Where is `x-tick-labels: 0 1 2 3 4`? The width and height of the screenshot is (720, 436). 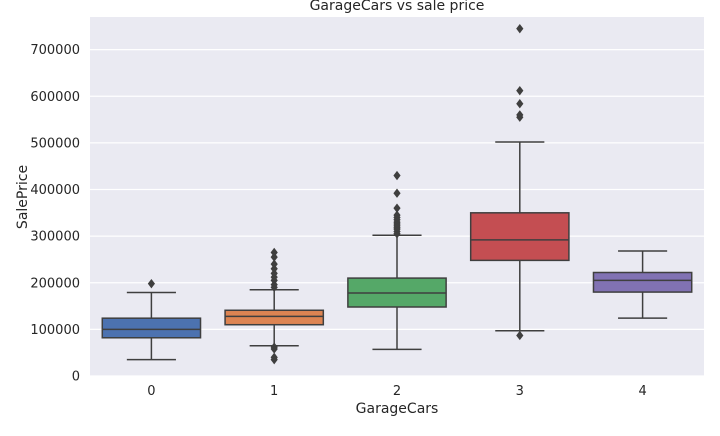 x-tick-labels: 0 1 2 3 4 is located at coordinates (396, 391).